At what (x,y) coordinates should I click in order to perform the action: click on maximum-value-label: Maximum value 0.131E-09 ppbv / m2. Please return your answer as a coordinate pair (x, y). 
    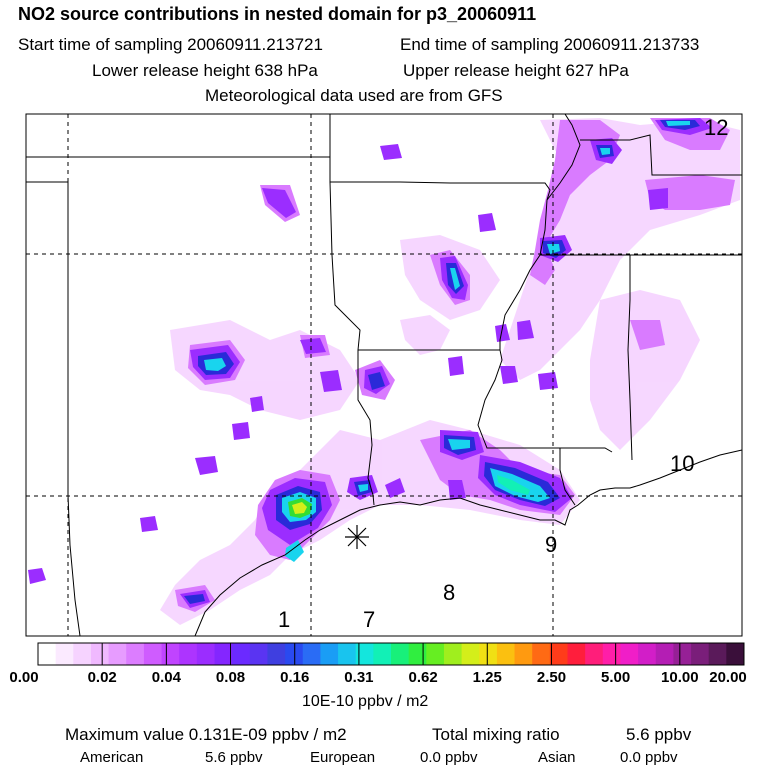
    Looking at the image, I should click on (206, 734).